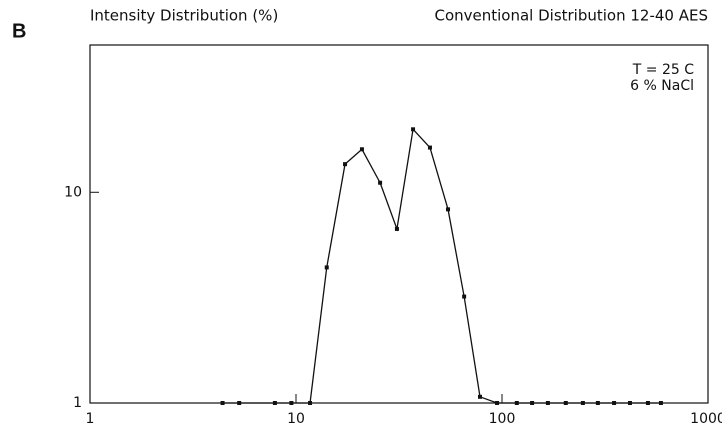 The width and height of the screenshot is (722, 433). Describe the element at coordinates (571, 16) in the screenshot. I see `chart-title: Conventional Distribution 12-40 AES` at that location.